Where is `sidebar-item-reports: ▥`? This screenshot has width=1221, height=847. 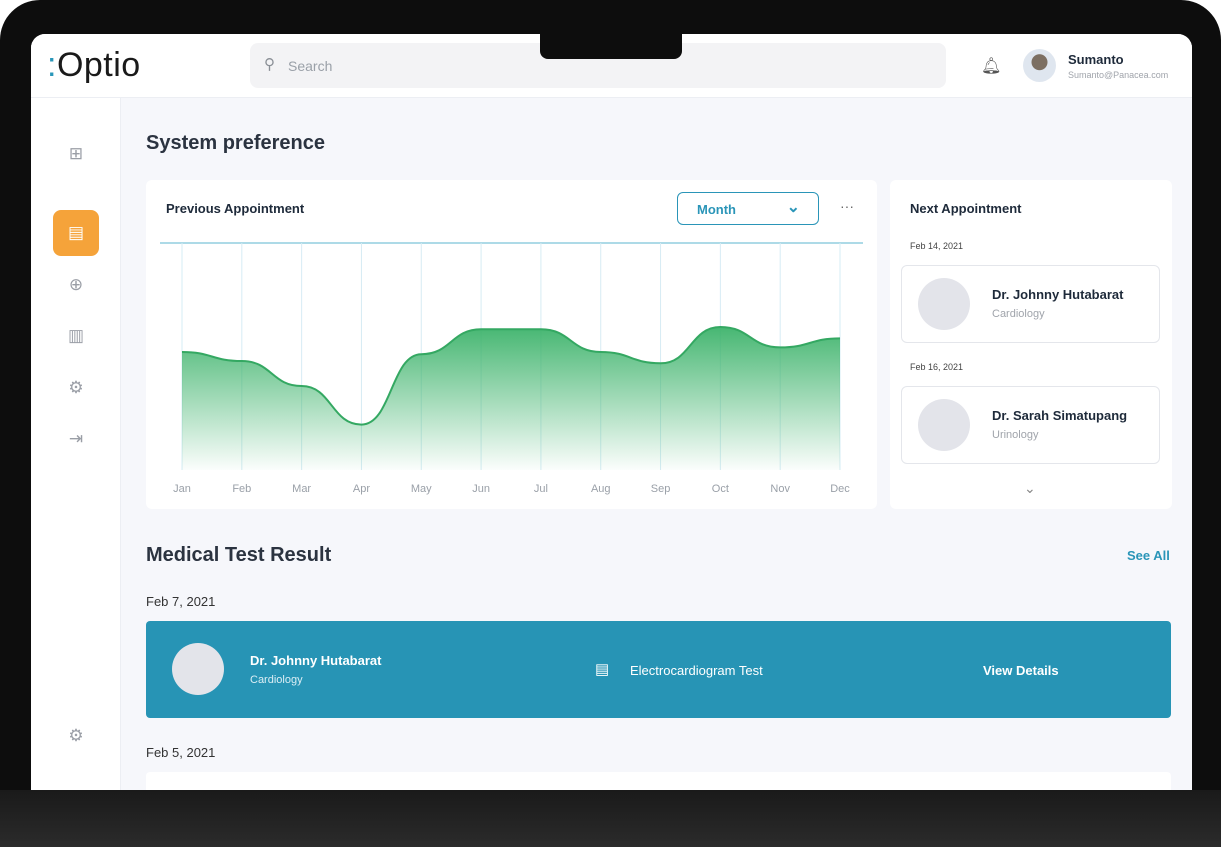 sidebar-item-reports: ▥ is located at coordinates (76, 336).